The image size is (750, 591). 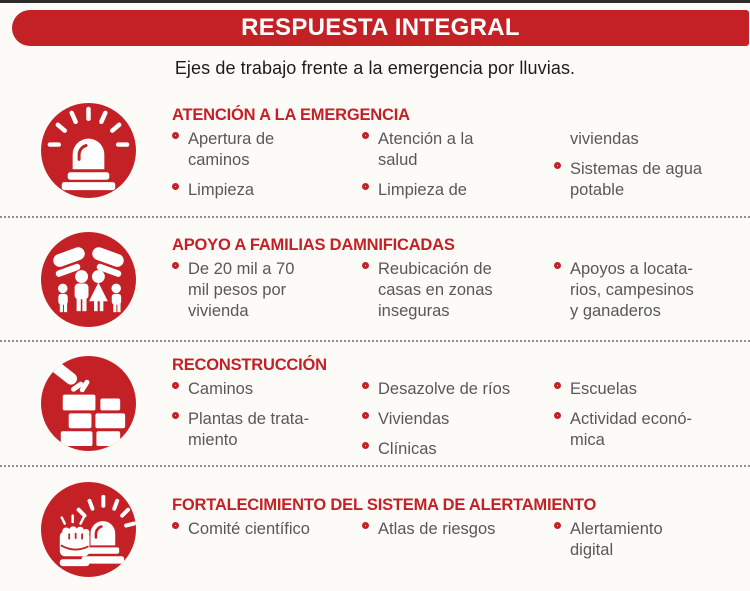 I want to click on list-item: Apertura de caminos, so click(x=267, y=150).